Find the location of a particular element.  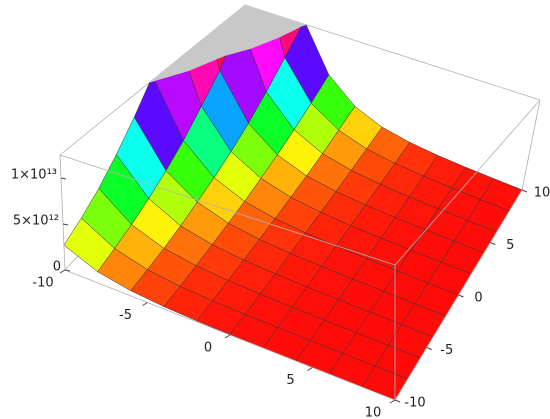

y-tick-label: 0 is located at coordinates (478, 298).